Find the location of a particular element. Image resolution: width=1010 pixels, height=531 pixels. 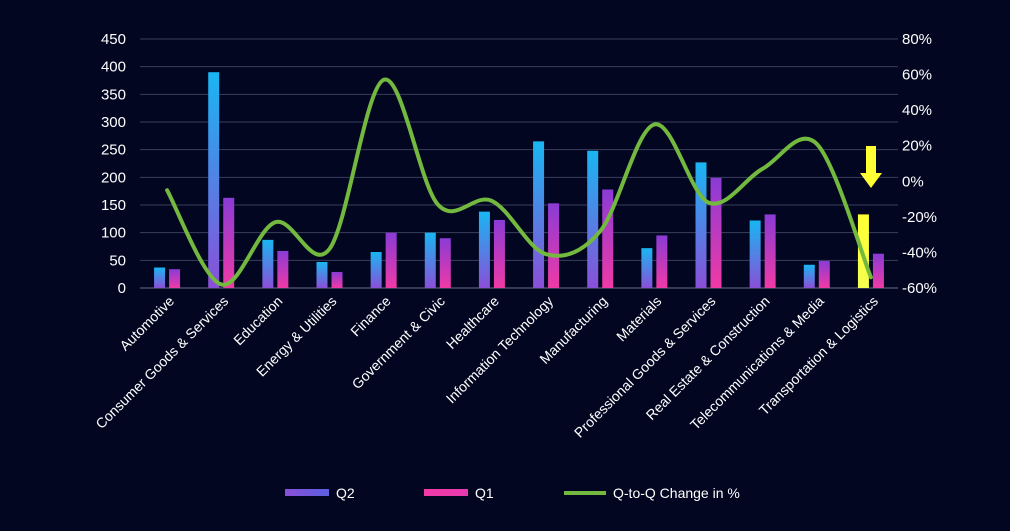

y-tick-right: 80% is located at coordinates (917, 39).